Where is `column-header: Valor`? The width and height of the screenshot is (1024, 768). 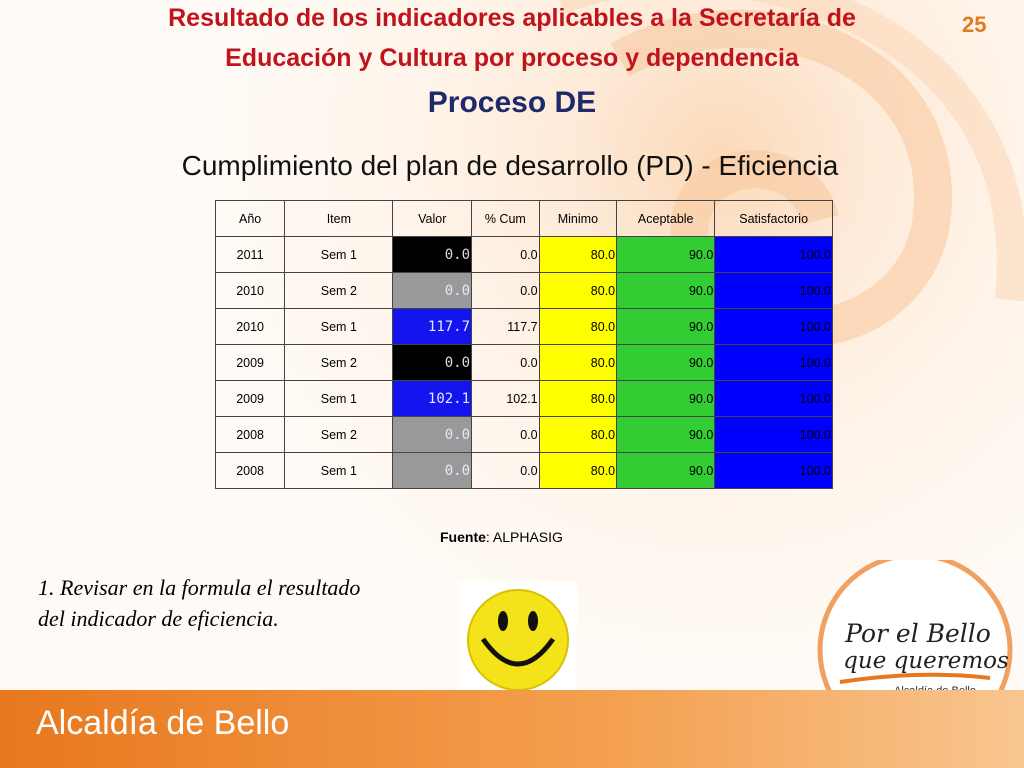 column-header: Valor is located at coordinates (432, 218).